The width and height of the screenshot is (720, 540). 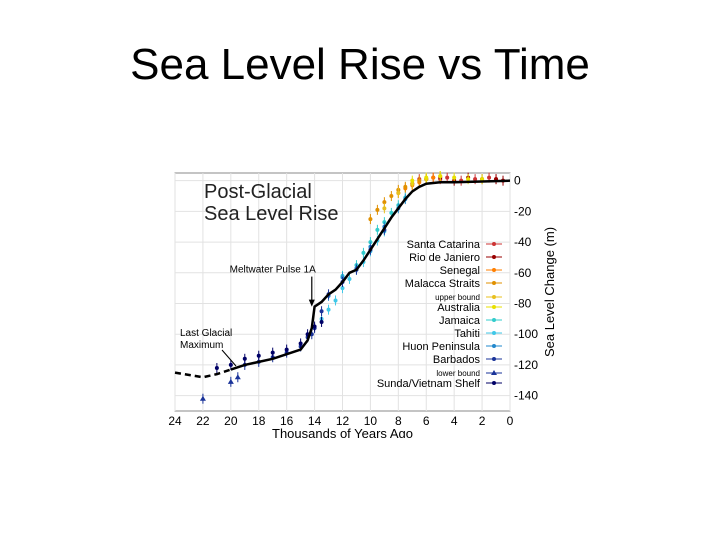 What do you see at coordinates (457, 297) in the screenshot?
I see `legend-label: upper bound` at bounding box center [457, 297].